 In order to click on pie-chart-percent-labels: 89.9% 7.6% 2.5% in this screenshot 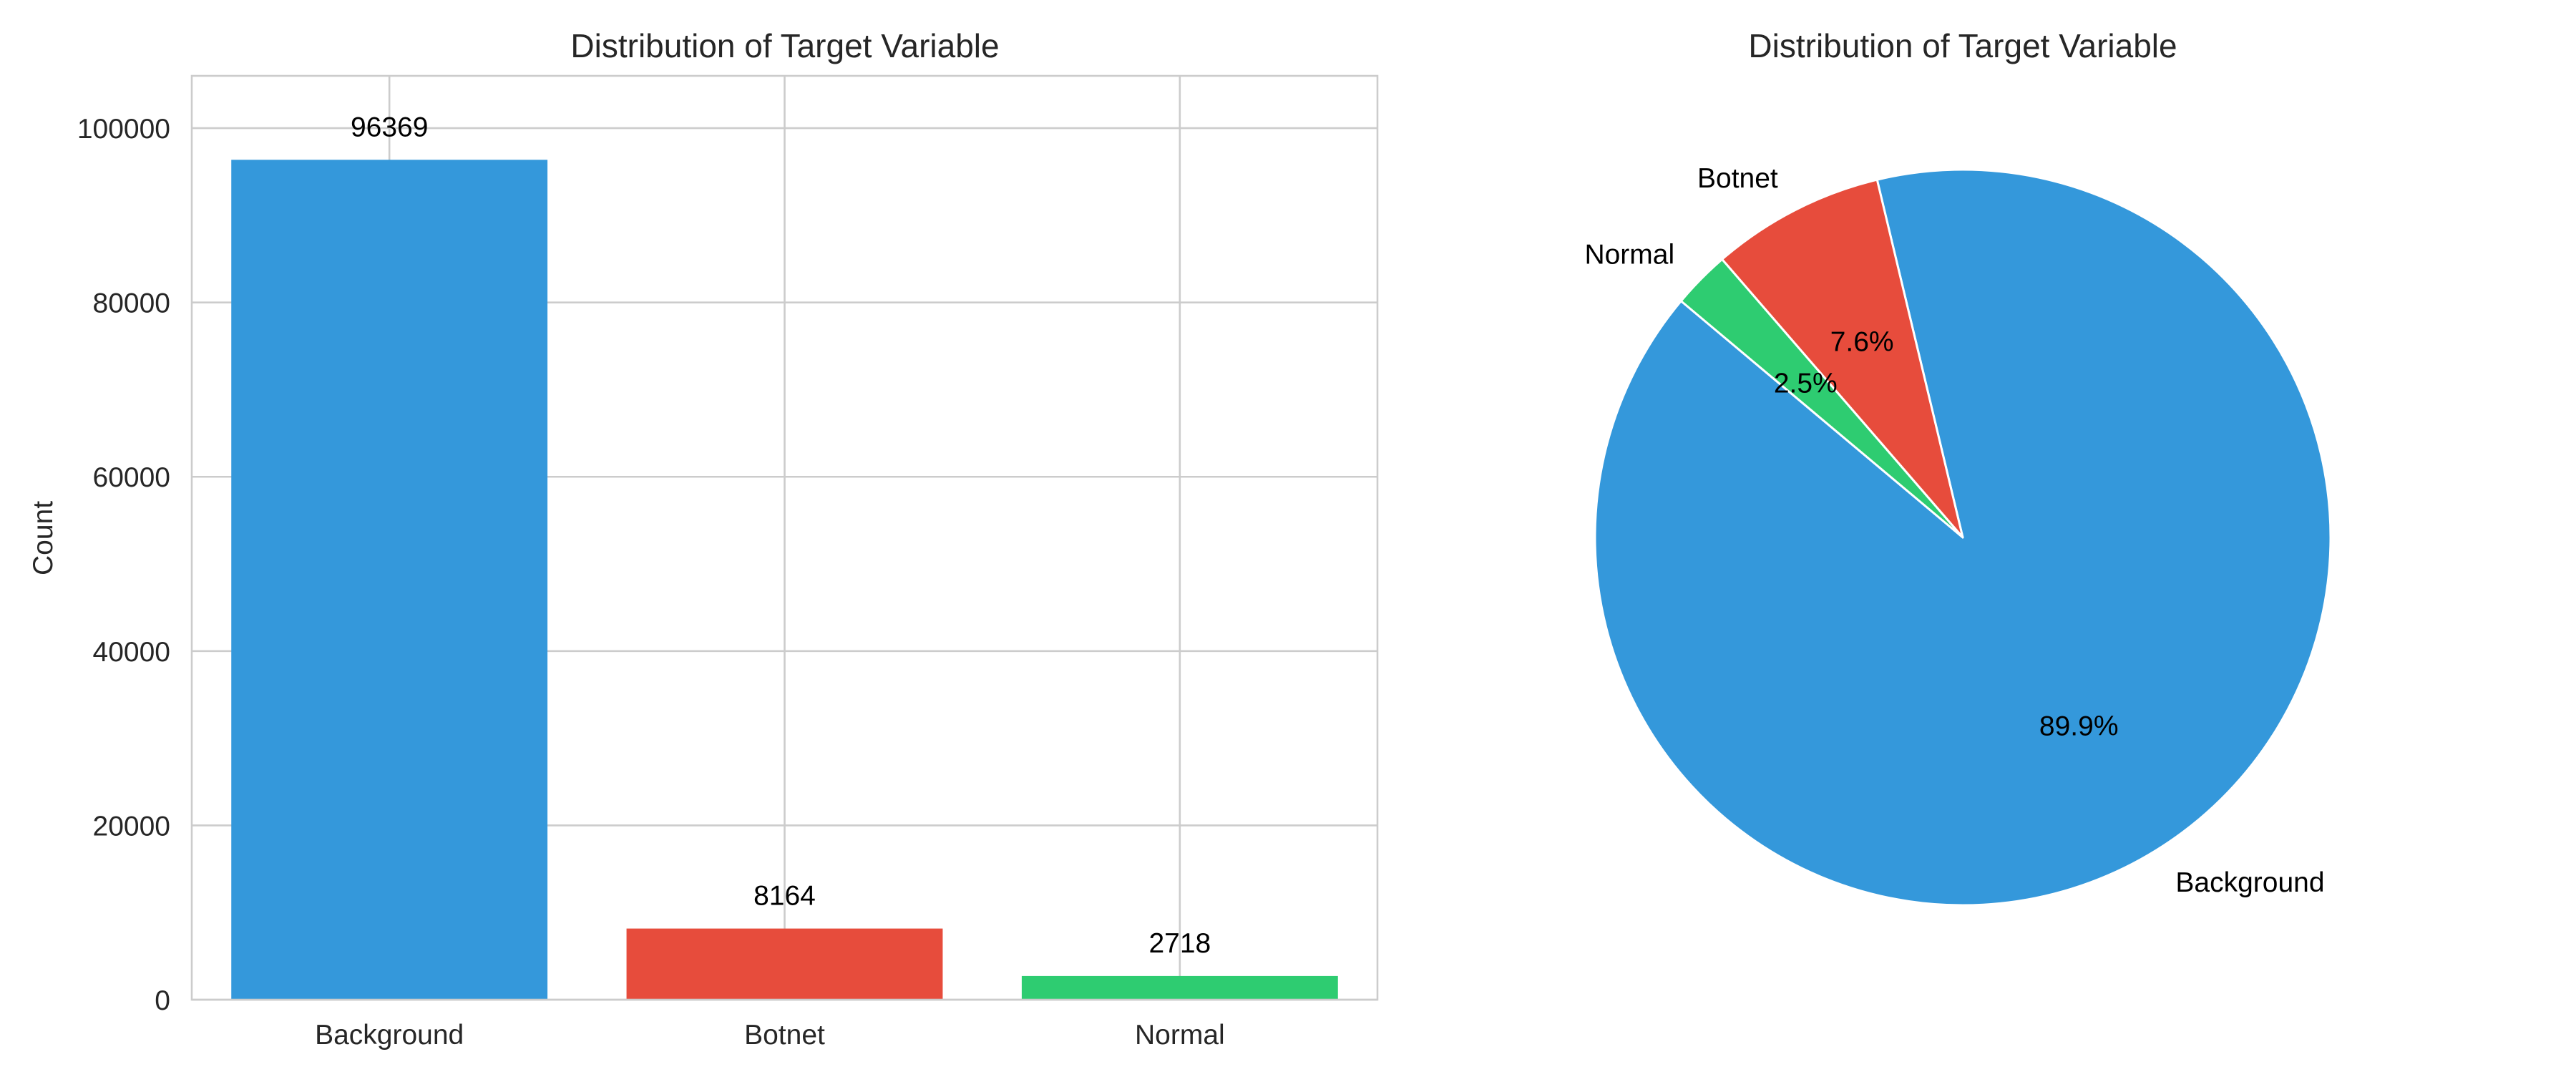, I will do `click(1946, 534)`.